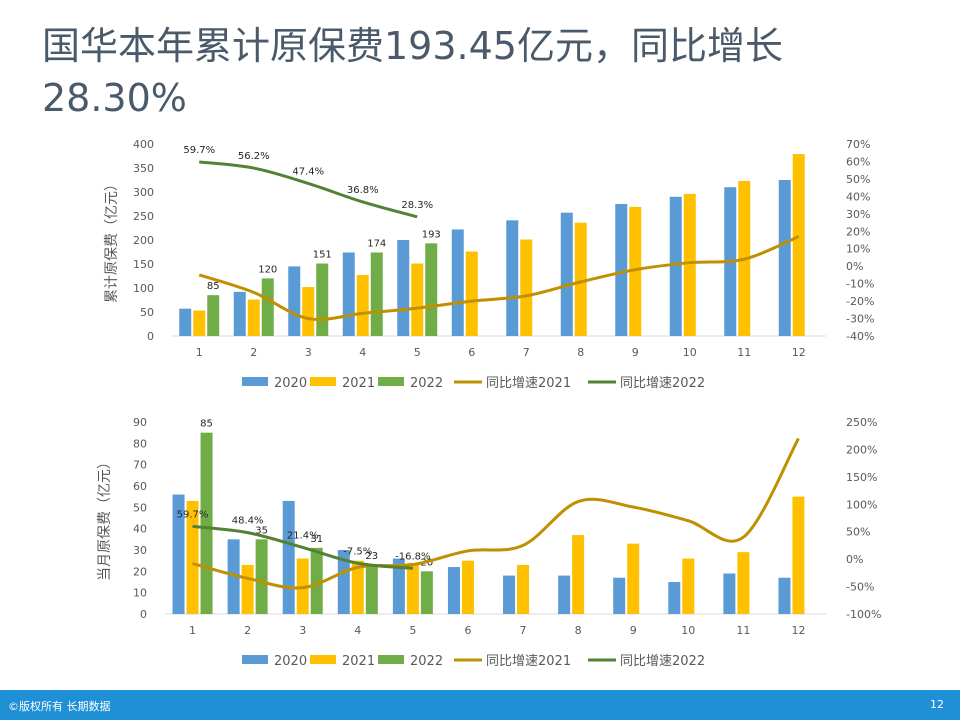 The image size is (960, 720). What do you see at coordinates (303, 535) in the screenshot?
I see `line-data-label: 21.4%` at bounding box center [303, 535].